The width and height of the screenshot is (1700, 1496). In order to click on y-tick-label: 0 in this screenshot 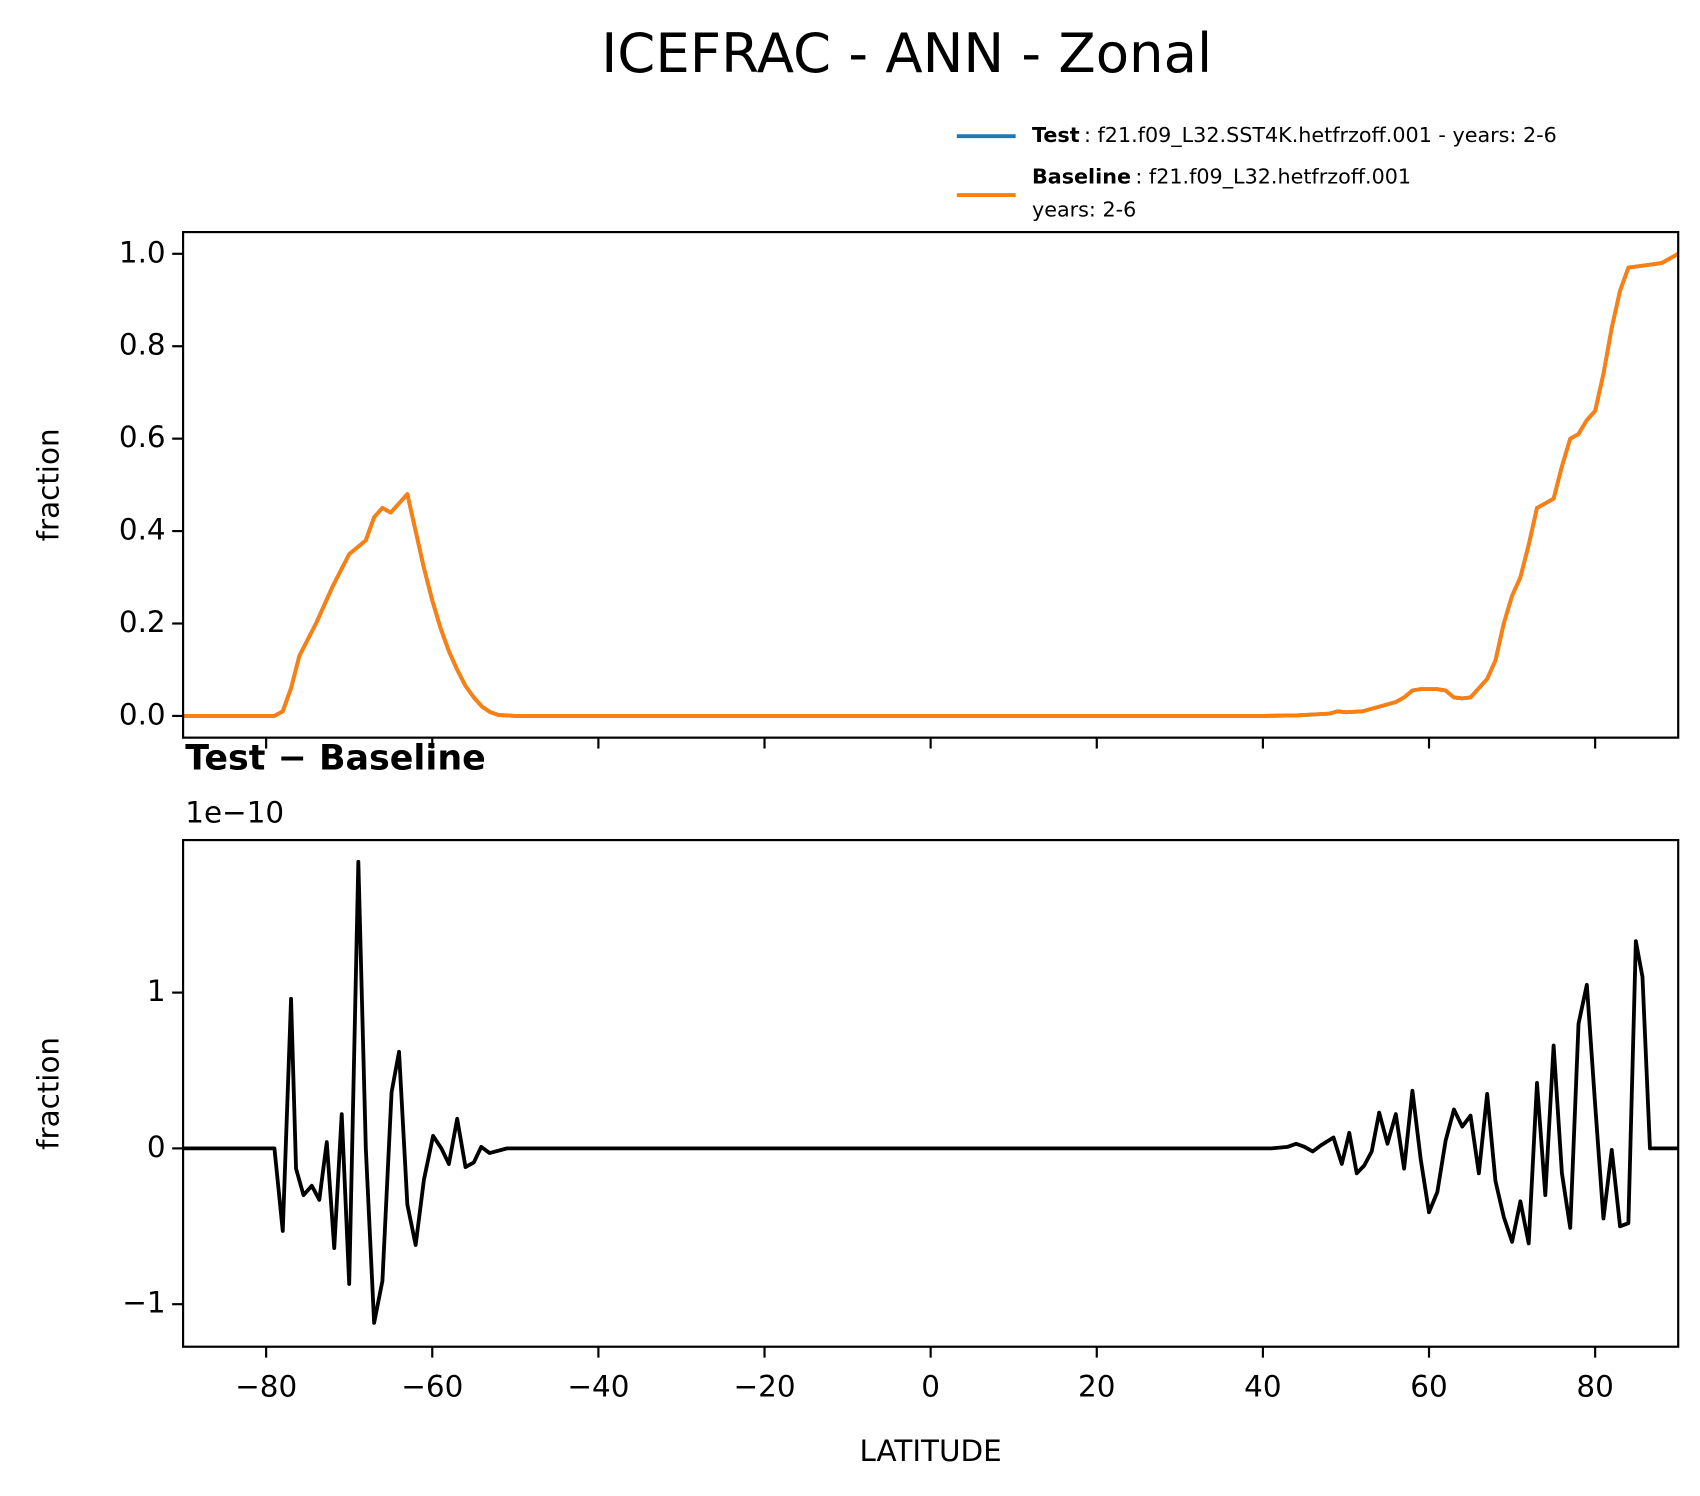, I will do `click(156, 1147)`.